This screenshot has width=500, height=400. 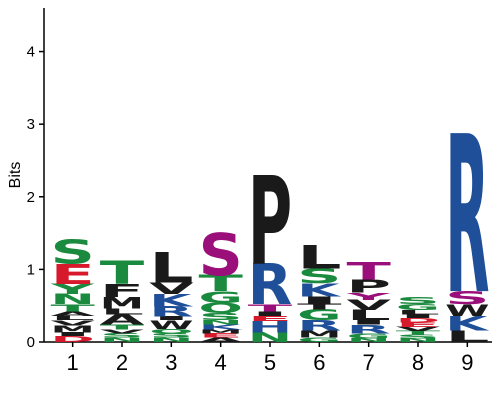 What do you see at coordinates (221, 362) in the screenshot?
I see `x-tick-label: 4` at bounding box center [221, 362].